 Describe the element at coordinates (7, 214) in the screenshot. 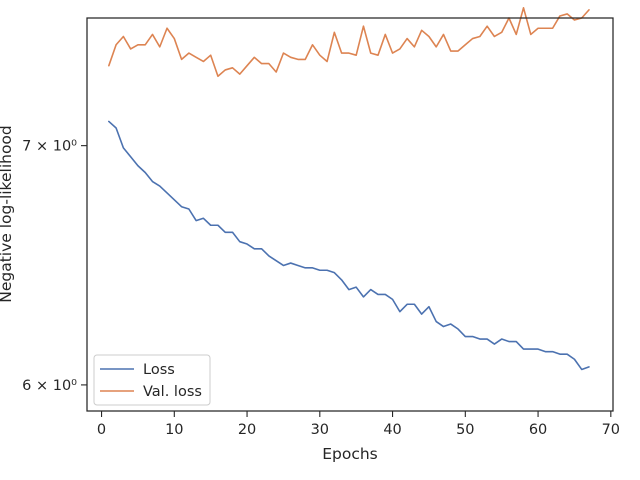

I see `y-axis-label: Negative log-likelihood` at that location.